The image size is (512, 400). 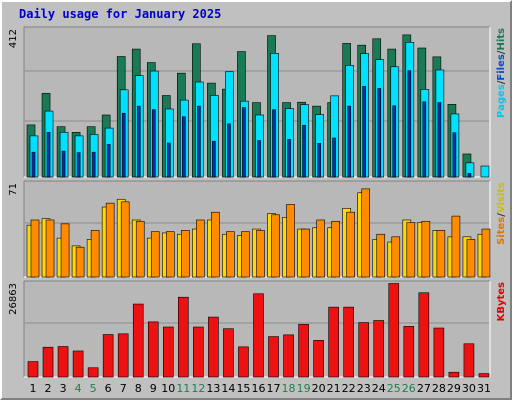 I want to click on x-axis-day-label: 26, so click(x=409, y=388).